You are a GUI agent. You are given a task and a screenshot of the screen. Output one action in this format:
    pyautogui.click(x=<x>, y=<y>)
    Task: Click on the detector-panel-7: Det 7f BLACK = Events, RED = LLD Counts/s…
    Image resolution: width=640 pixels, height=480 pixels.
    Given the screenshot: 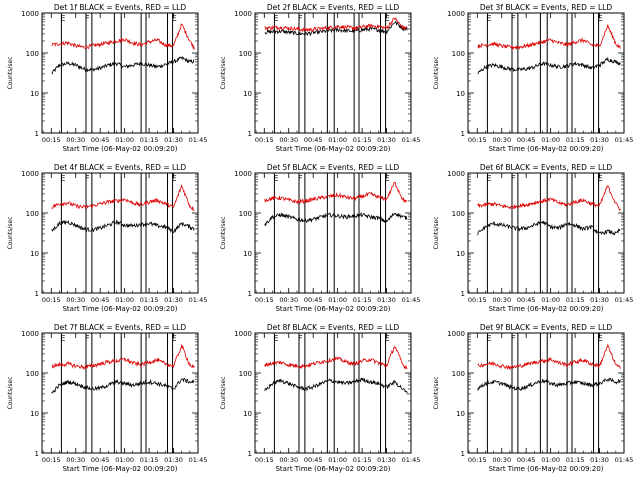 What is the action you would take?
    pyautogui.click(x=107, y=398)
    